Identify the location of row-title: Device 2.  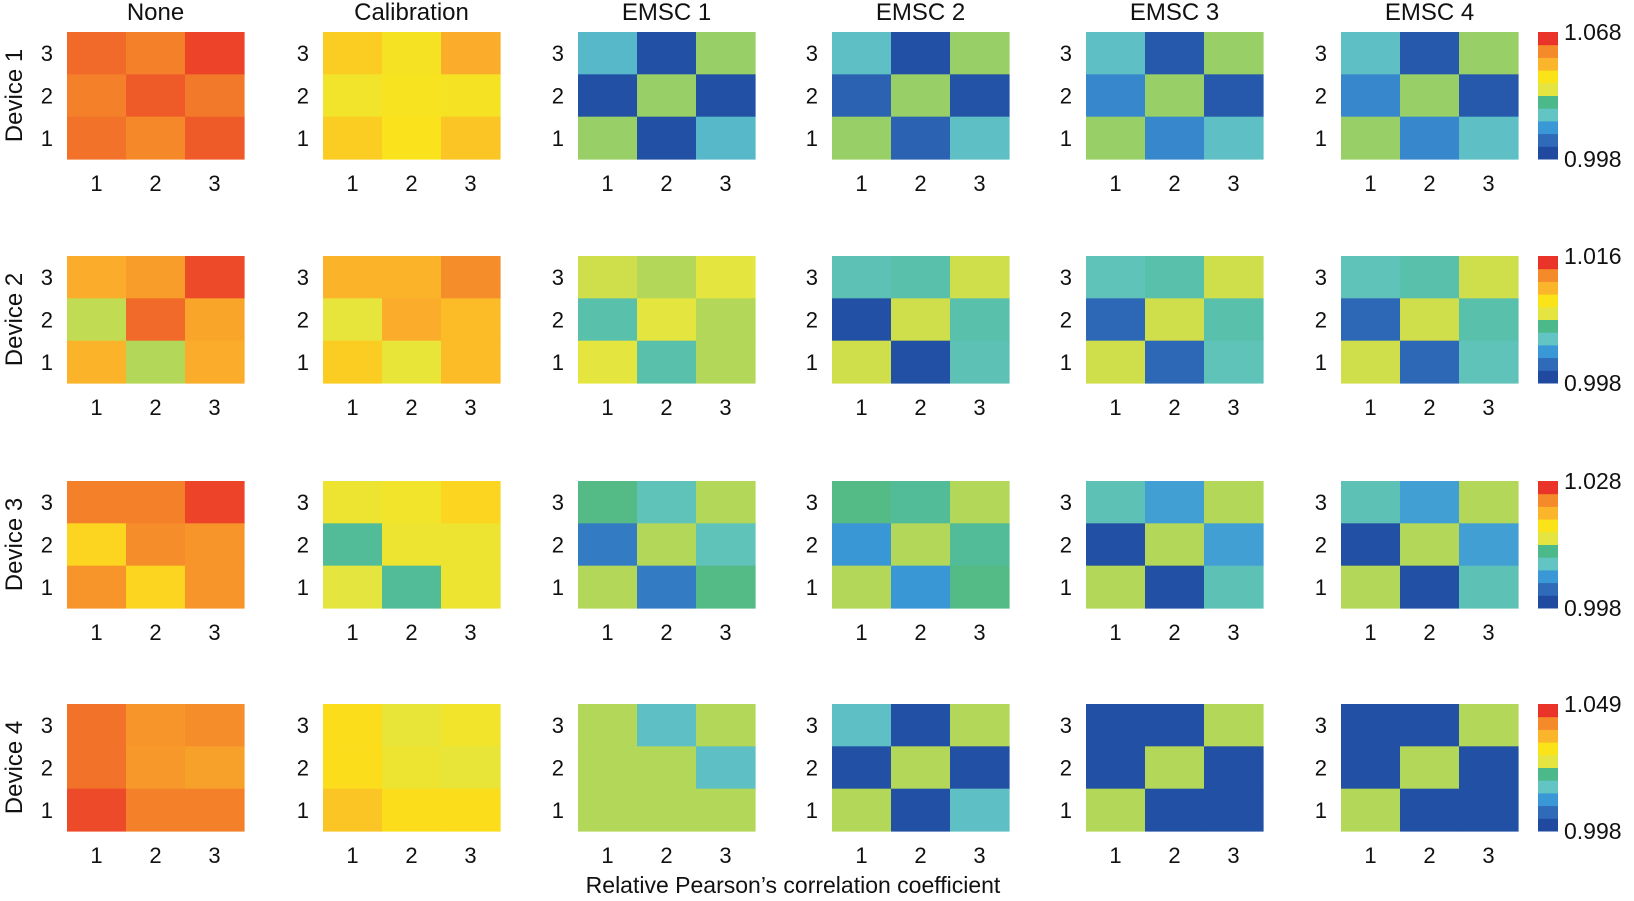
(14, 319).